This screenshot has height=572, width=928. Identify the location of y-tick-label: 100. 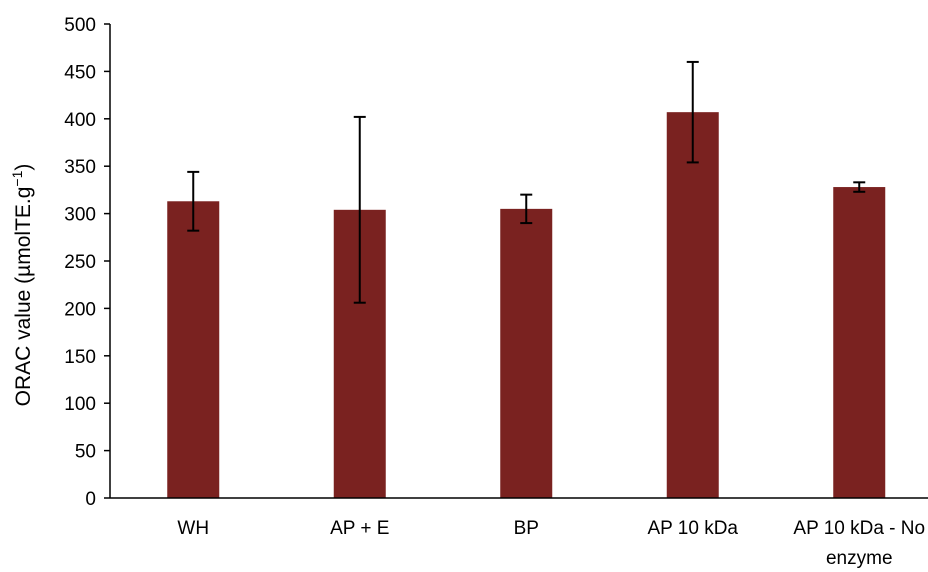
(80, 404).